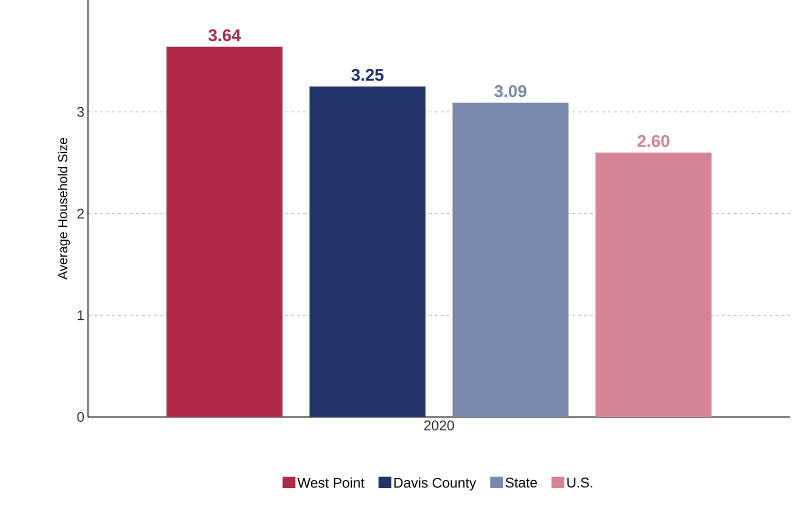 Image resolution: width=793 pixels, height=516 pixels. What do you see at coordinates (80, 213) in the screenshot?
I see `y-tick-label: 2` at bounding box center [80, 213].